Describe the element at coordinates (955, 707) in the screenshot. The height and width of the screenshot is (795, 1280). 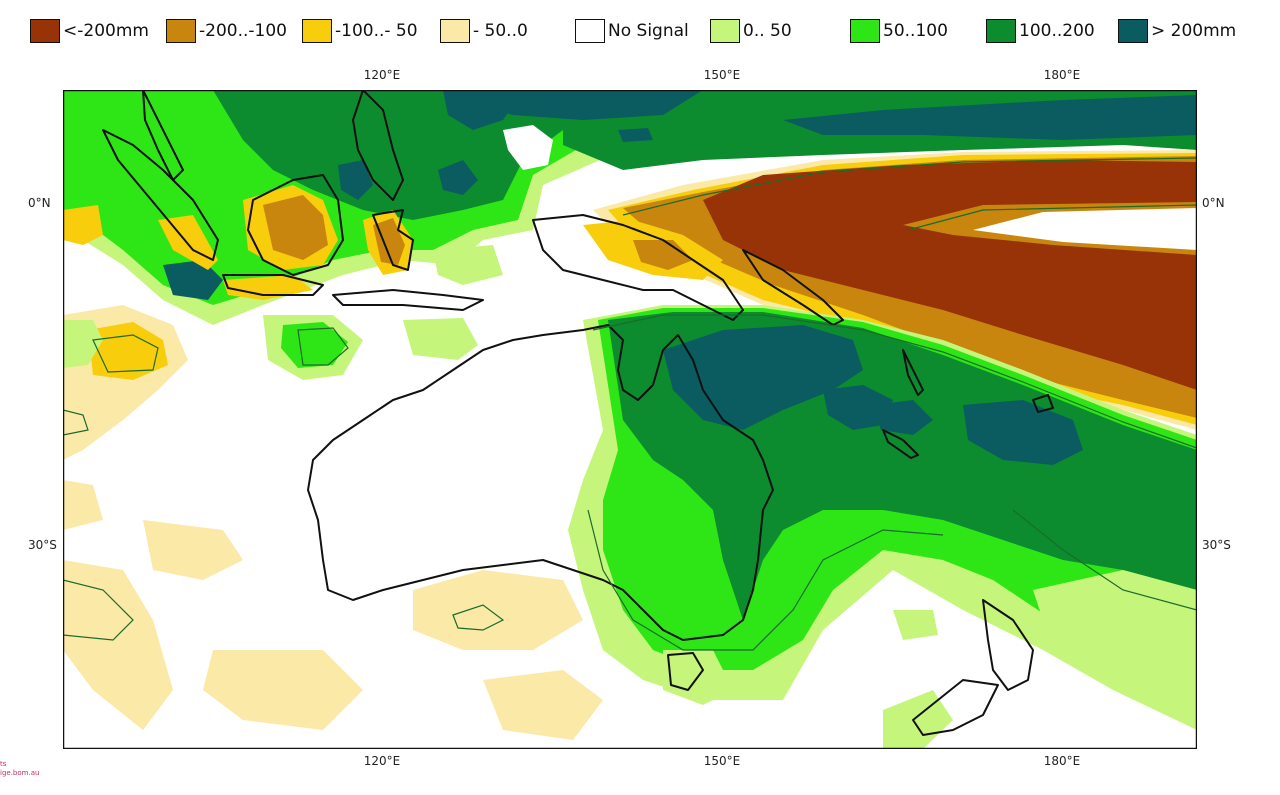
I see `new-zealand-south-coastline` at that location.